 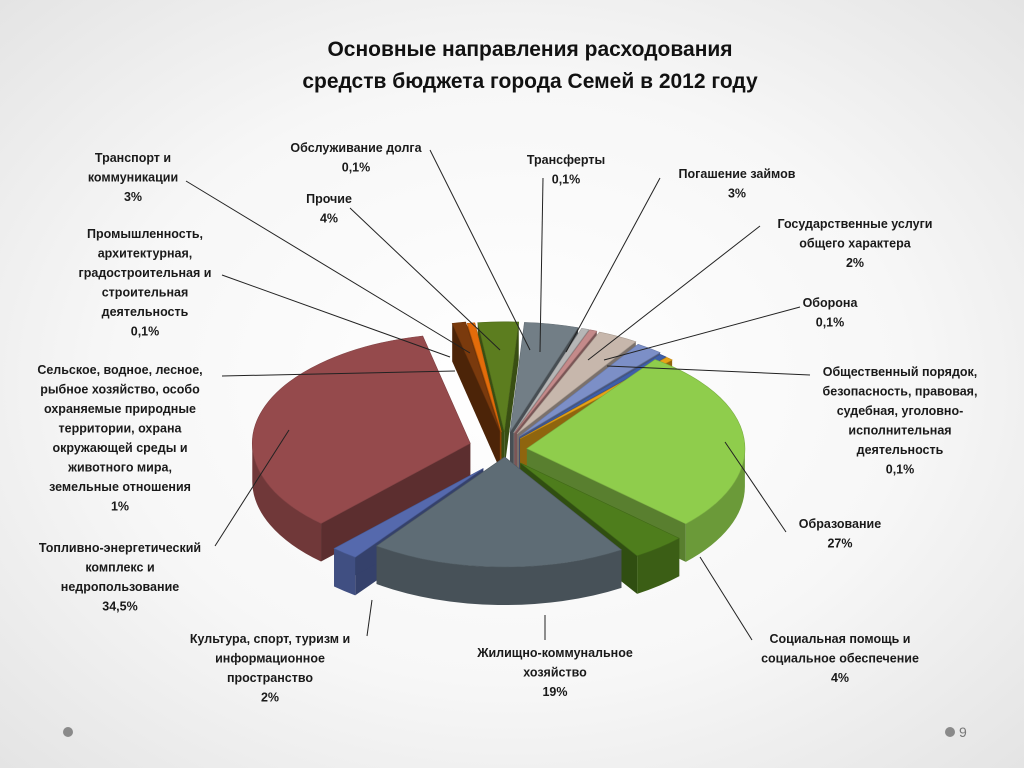 I want to click on slice-name-line: земельные отношения, so click(x=120, y=487).